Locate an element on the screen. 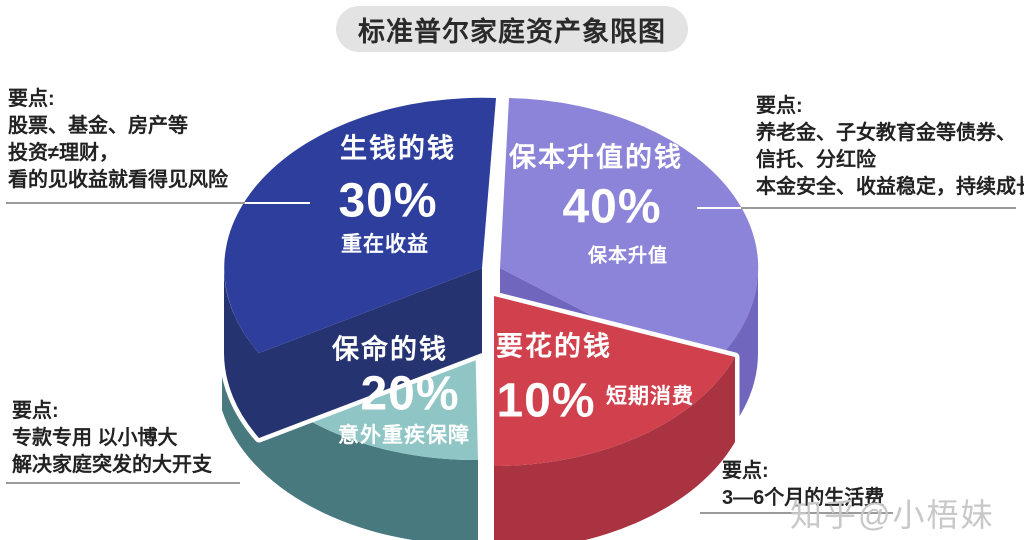 The width and height of the screenshot is (1024, 540). leader-line-bottom-right is located at coordinates (796, 513).